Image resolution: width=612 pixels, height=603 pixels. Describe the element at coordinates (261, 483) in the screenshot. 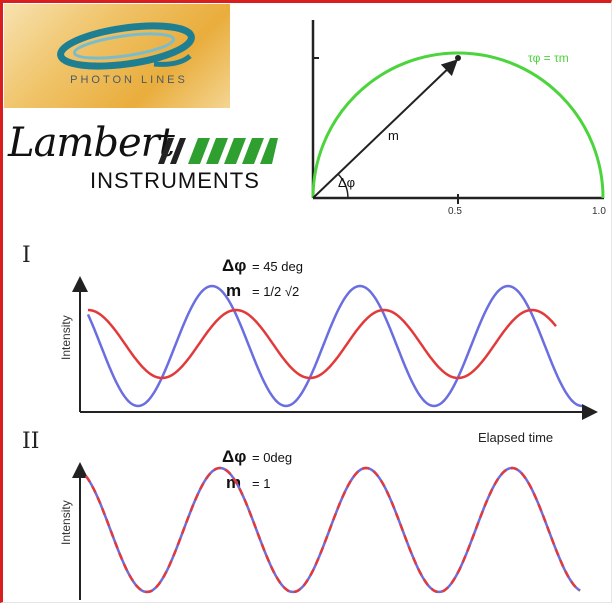

I see `panel-2-m-value: = 1` at that location.